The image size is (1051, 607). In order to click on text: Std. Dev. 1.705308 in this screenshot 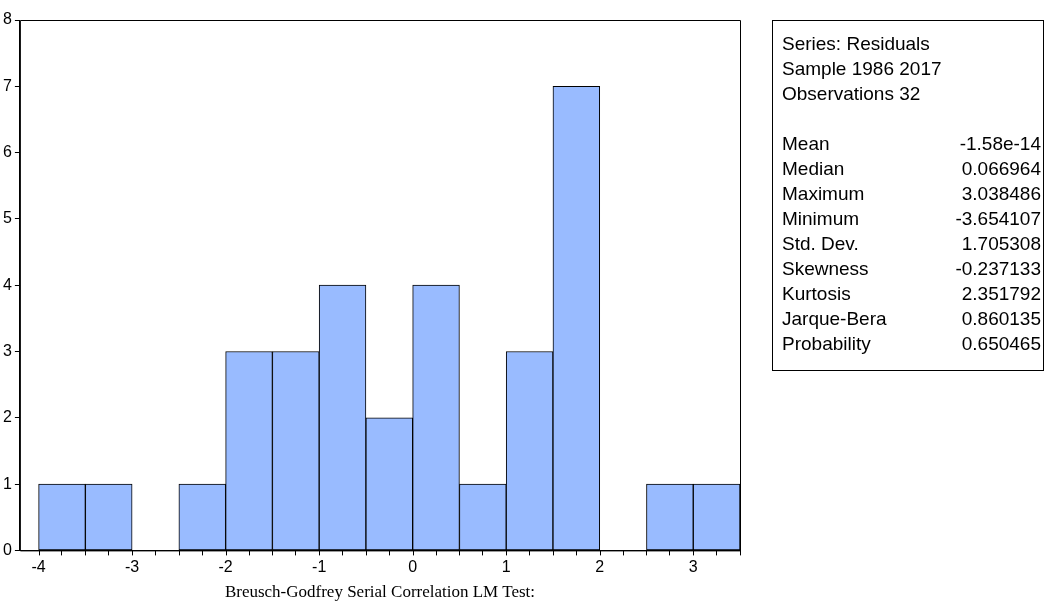, I will do `click(911, 243)`.